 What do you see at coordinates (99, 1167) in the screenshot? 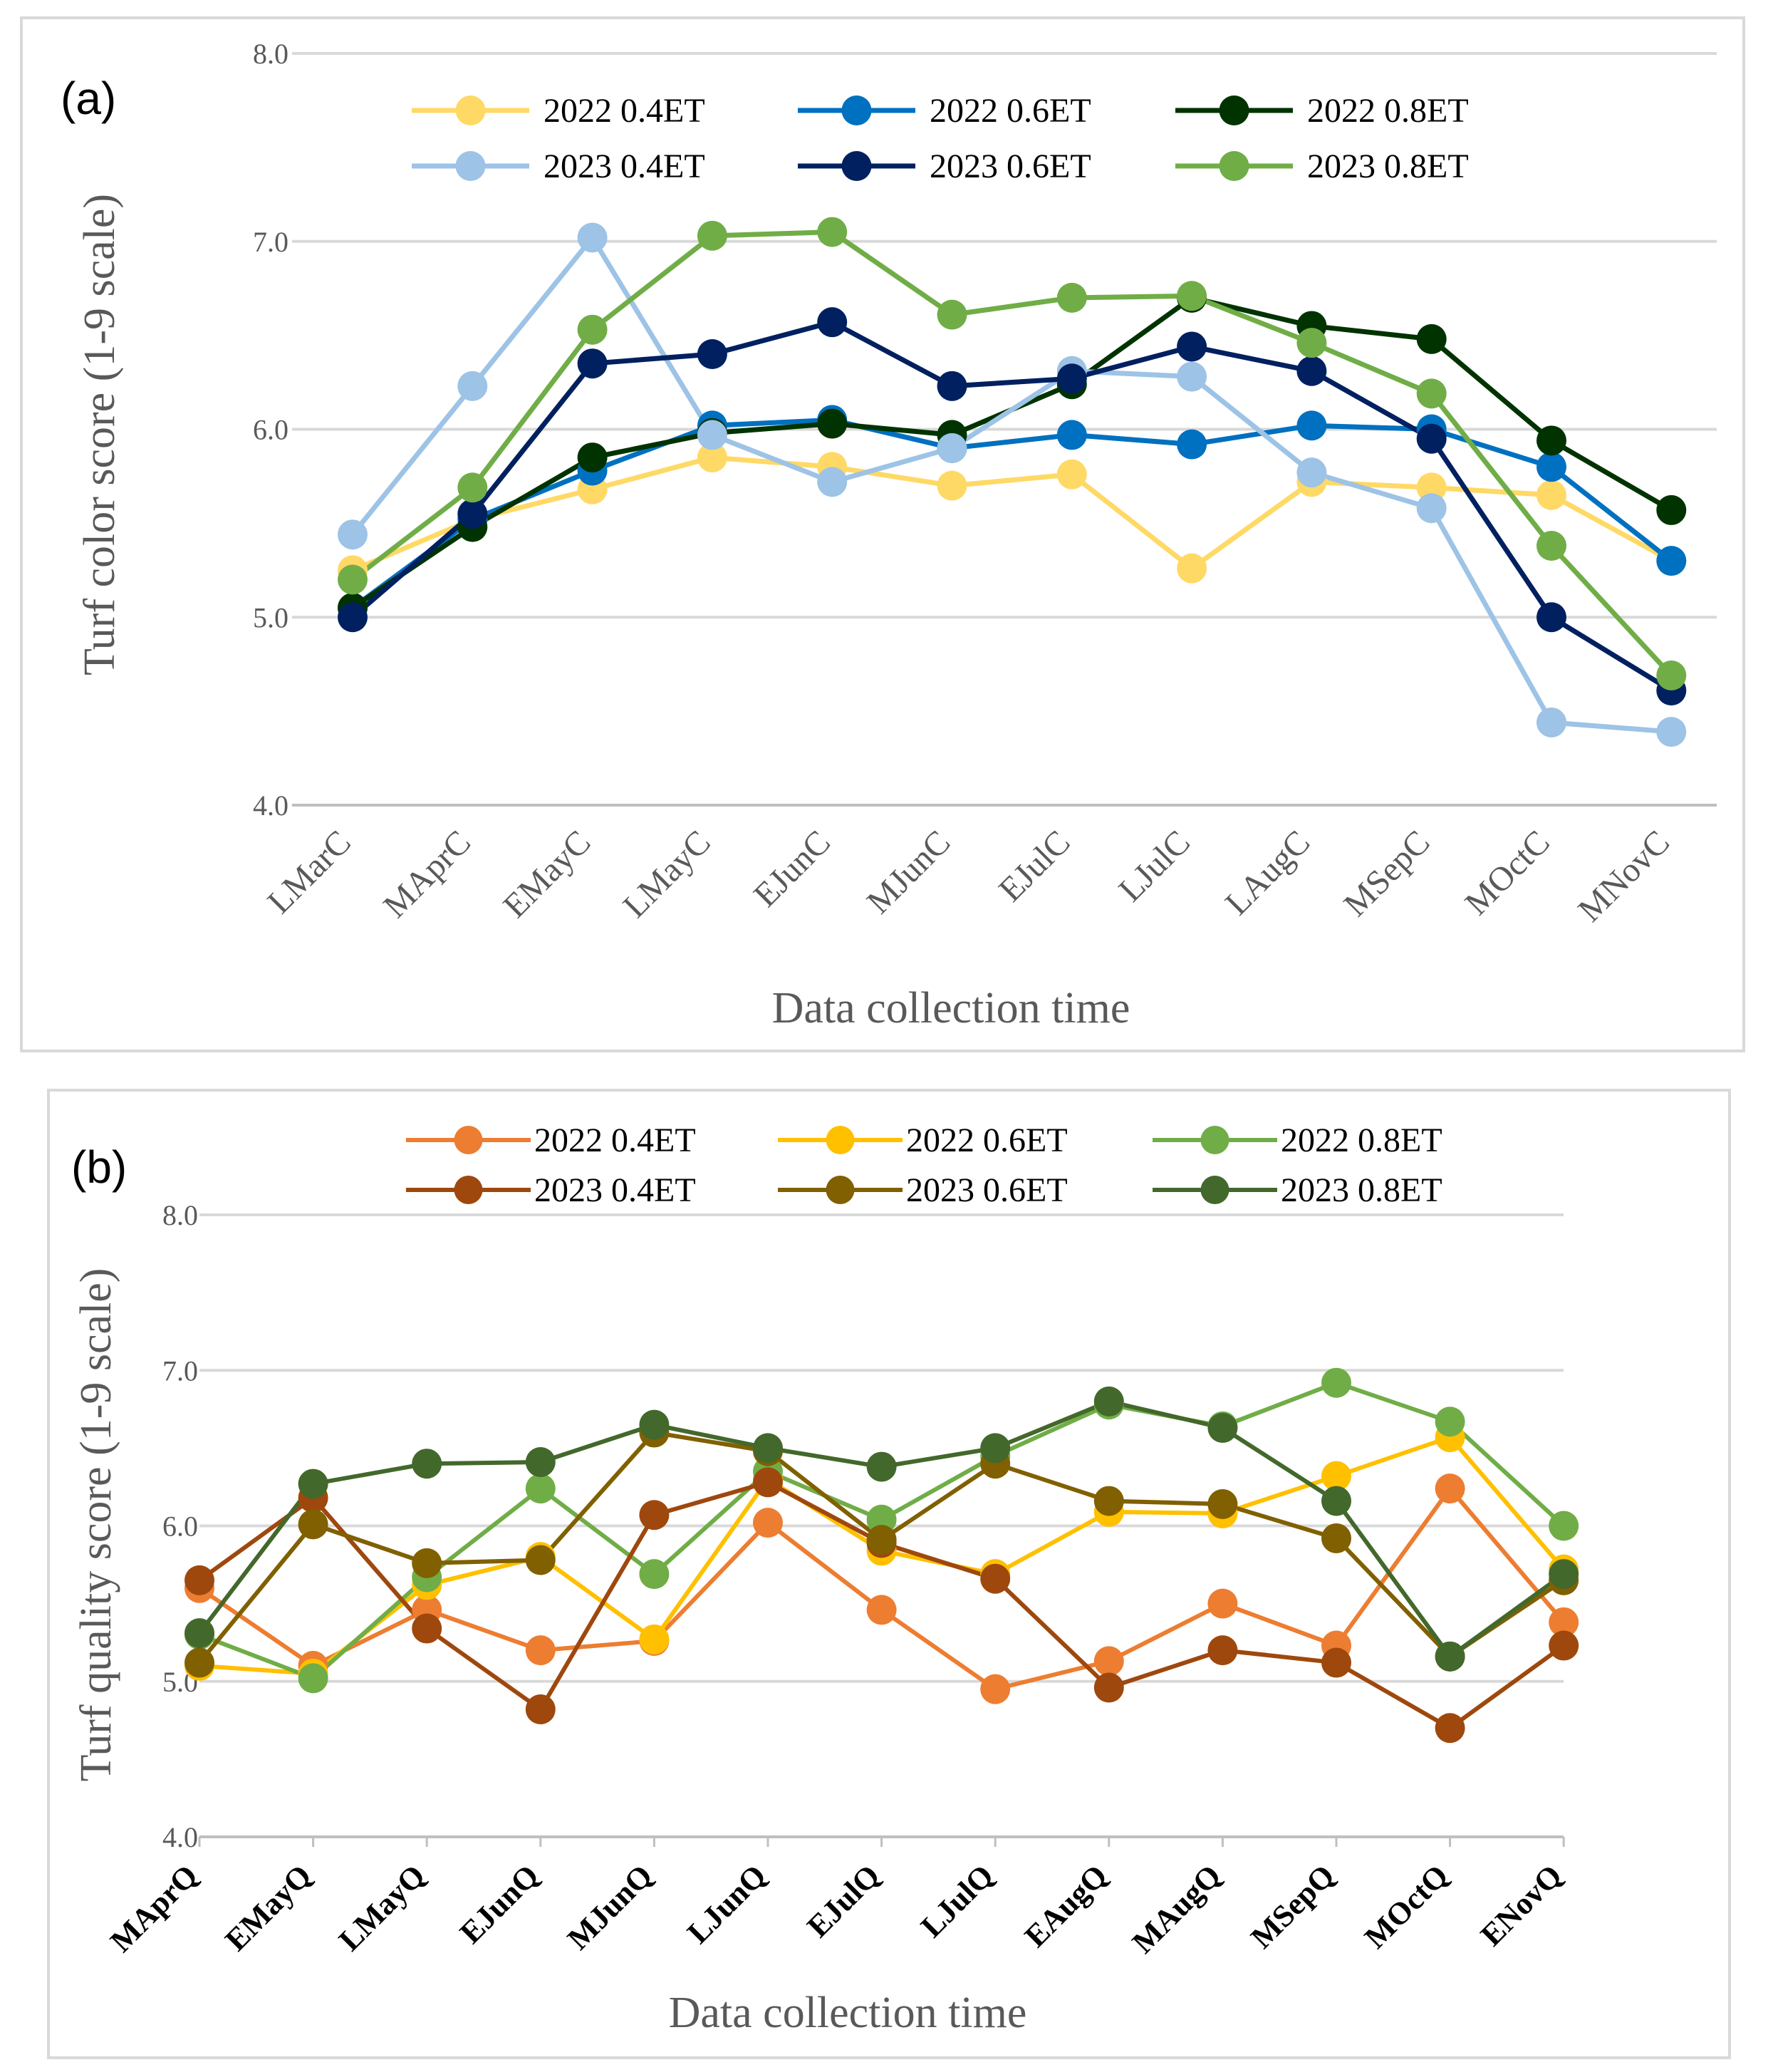
I see `panel-b-label: (b)` at bounding box center [99, 1167].